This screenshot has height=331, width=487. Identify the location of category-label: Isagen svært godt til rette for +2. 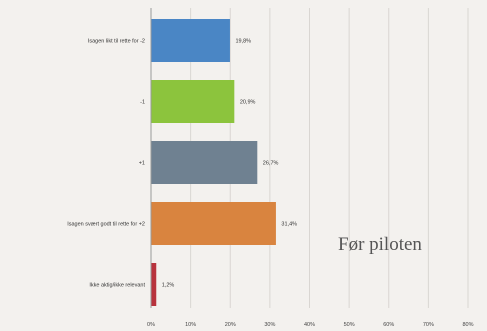
(106, 225).